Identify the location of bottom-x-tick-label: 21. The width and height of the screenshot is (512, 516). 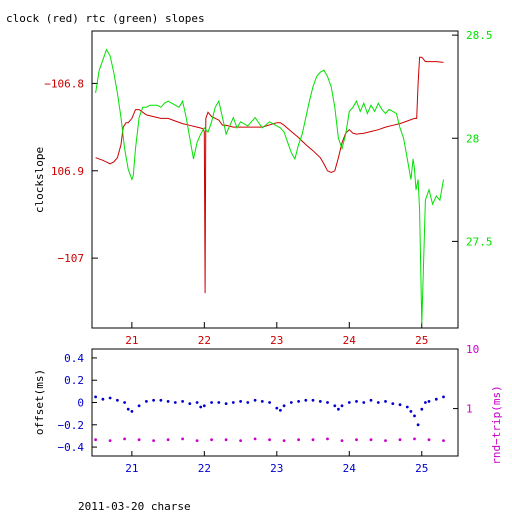
(131, 468).